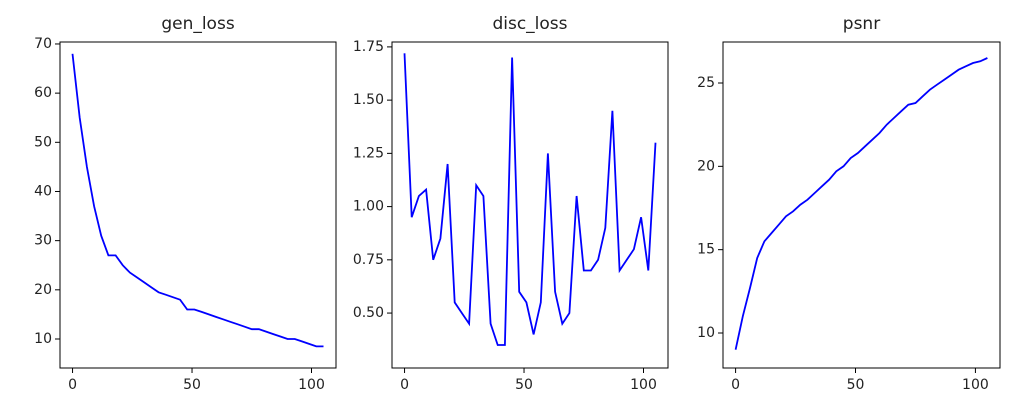  I want to click on y-tick-label: 25, so click(706, 83).